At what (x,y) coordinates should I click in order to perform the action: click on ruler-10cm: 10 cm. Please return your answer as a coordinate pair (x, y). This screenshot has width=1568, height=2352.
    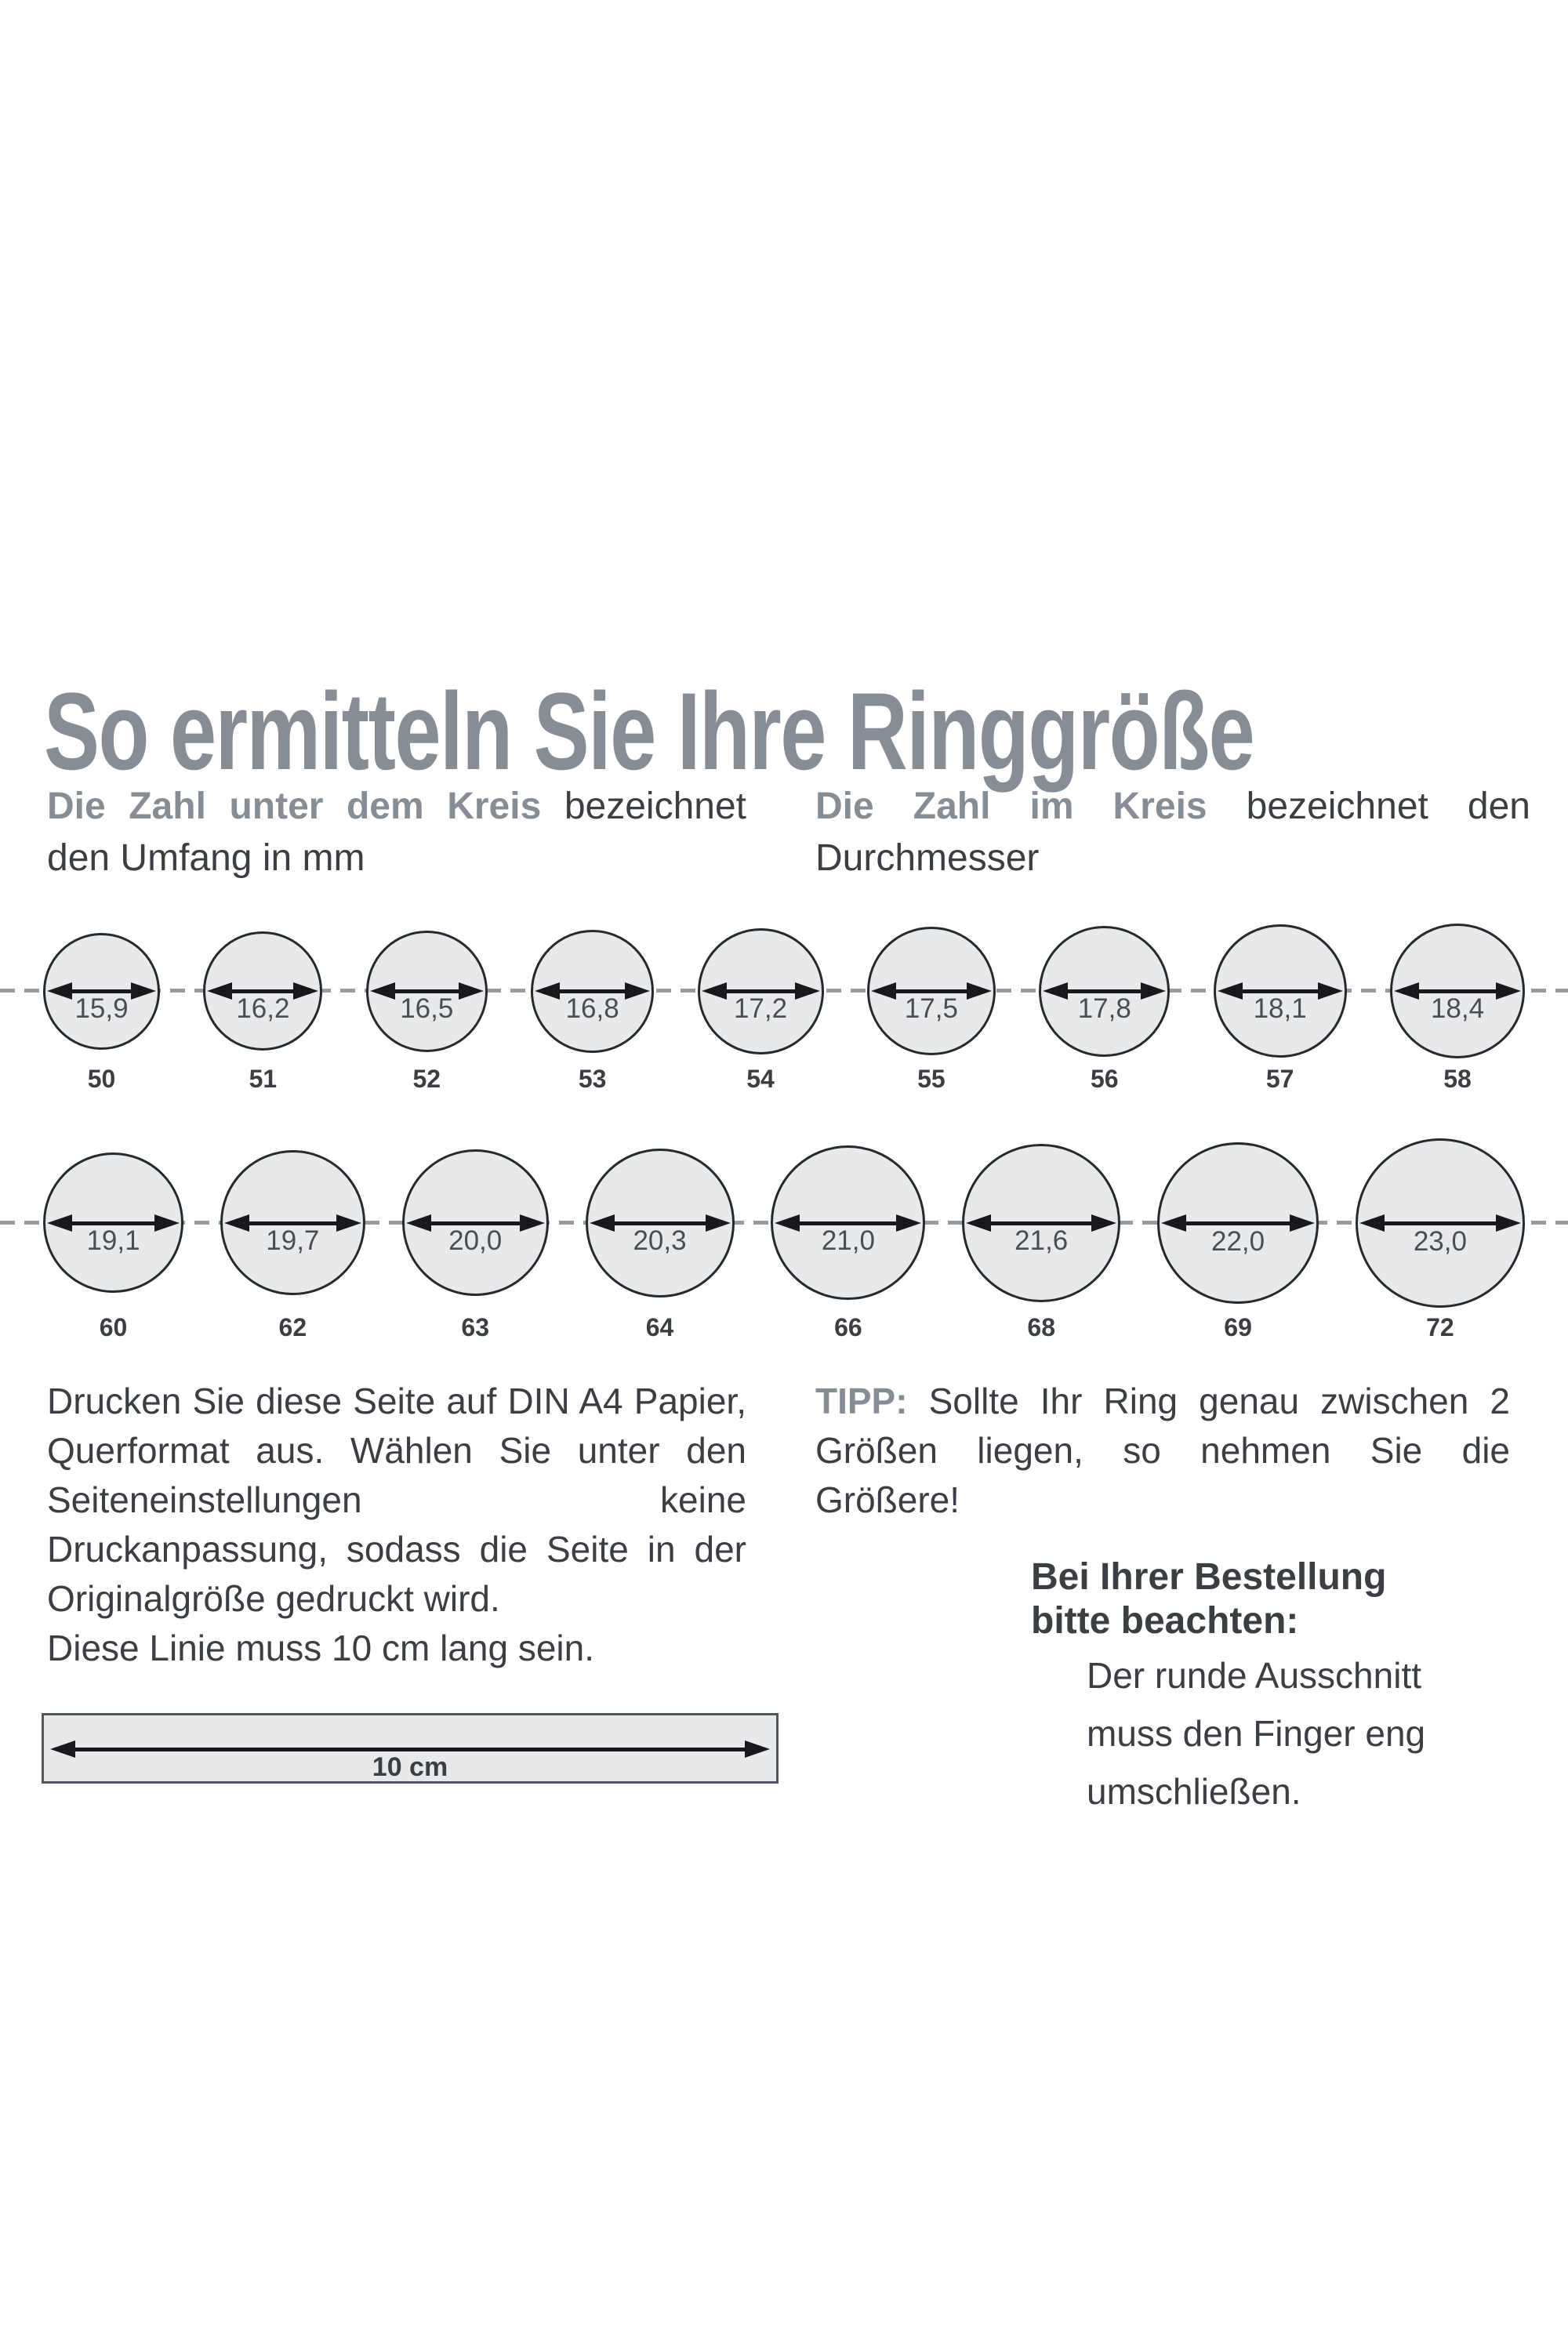
    Looking at the image, I should click on (411, 1748).